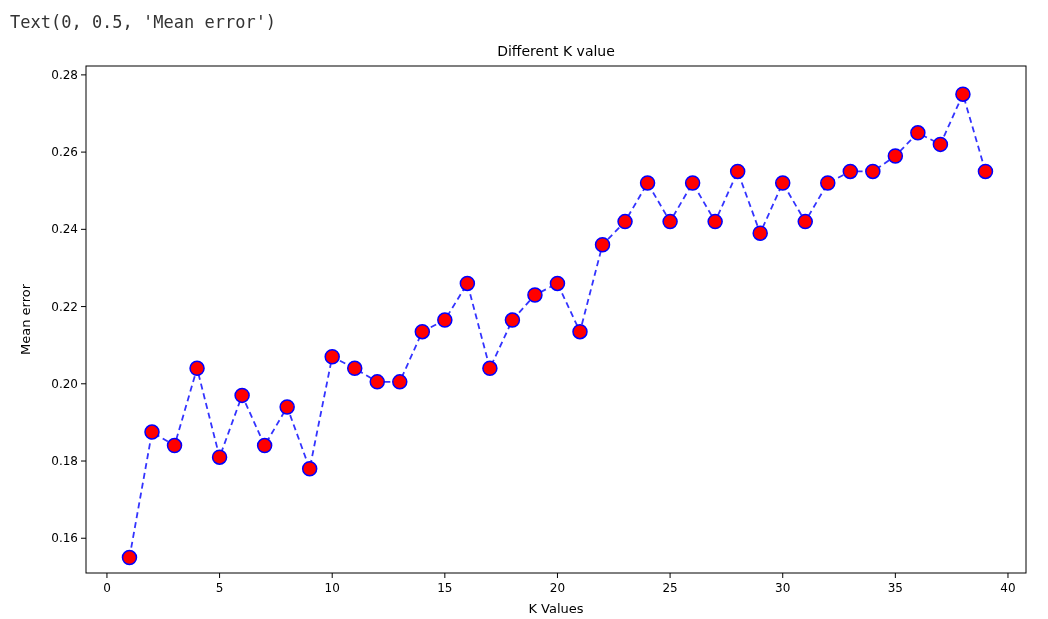  What do you see at coordinates (25, 319) in the screenshot?
I see `y-axis-title: Mean error` at bounding box center [25, 319].